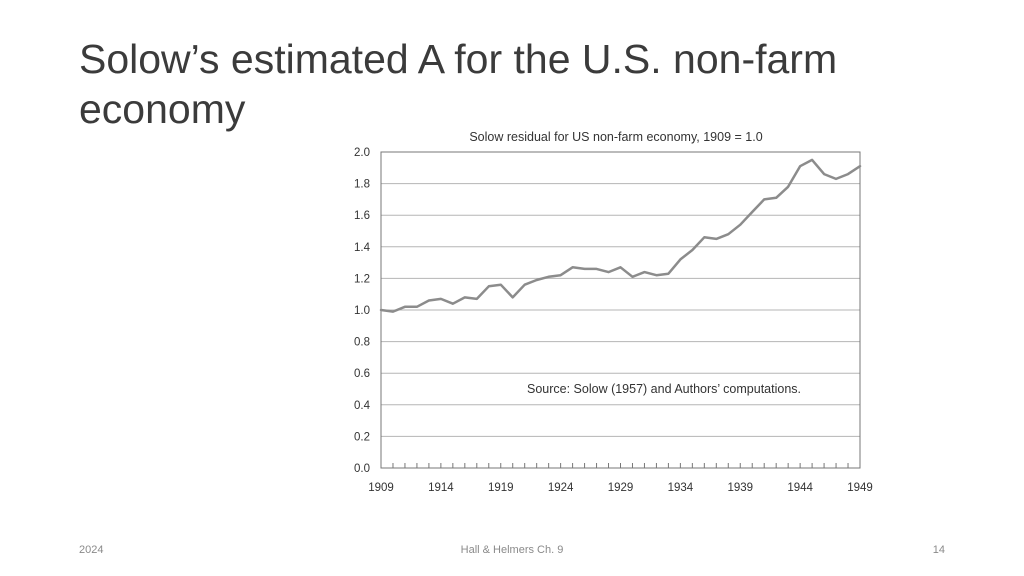 The height and width of the screenshot is (576, 1024). I want to click on y-tick-label: 0.0, so click(362, 469).